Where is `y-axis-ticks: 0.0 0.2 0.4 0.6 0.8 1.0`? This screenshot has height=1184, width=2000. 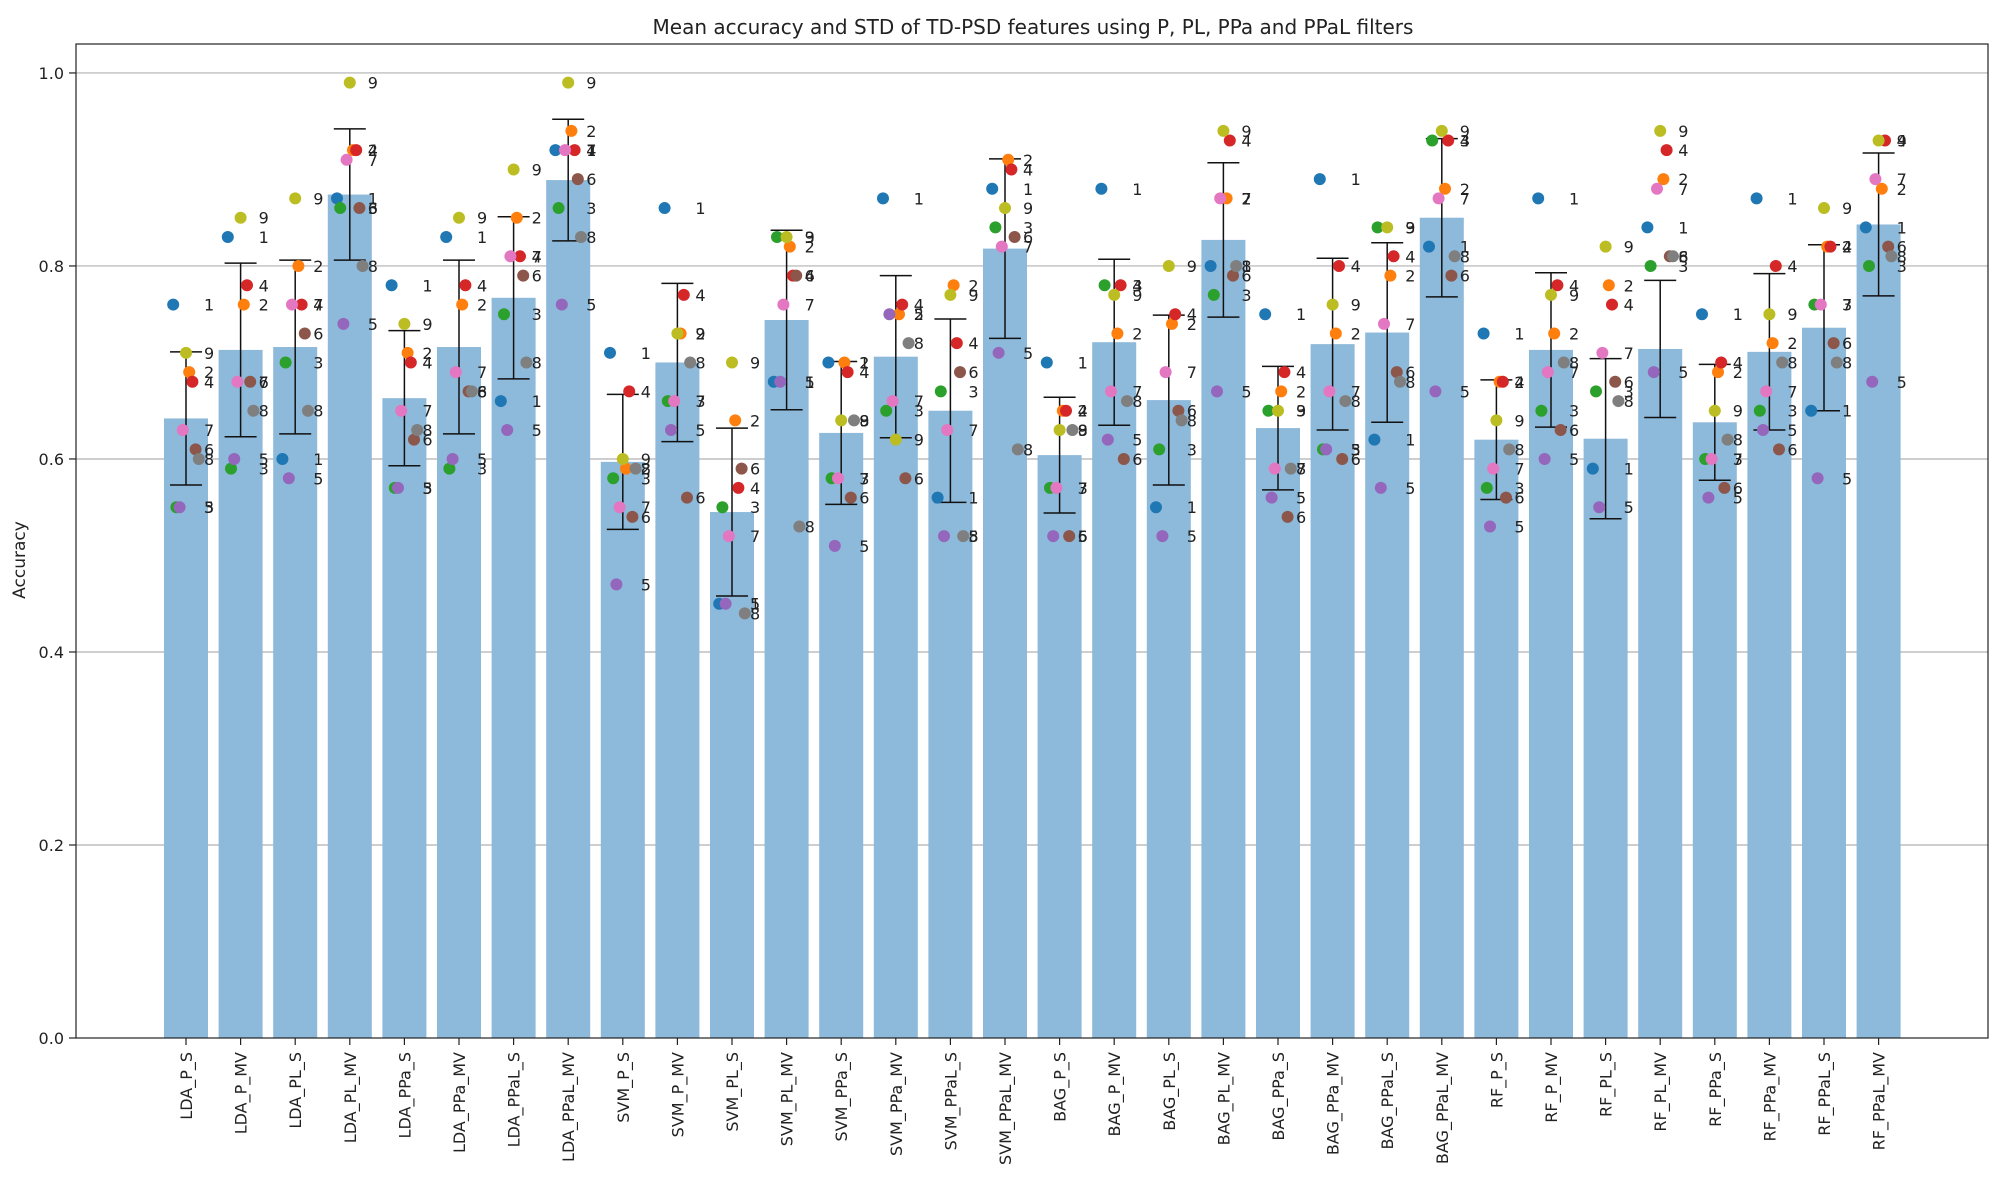
y-axis-ticks: 0.0 0.2 0.4 0.6 0.8 1.0 is located at coordinates (57, 556).